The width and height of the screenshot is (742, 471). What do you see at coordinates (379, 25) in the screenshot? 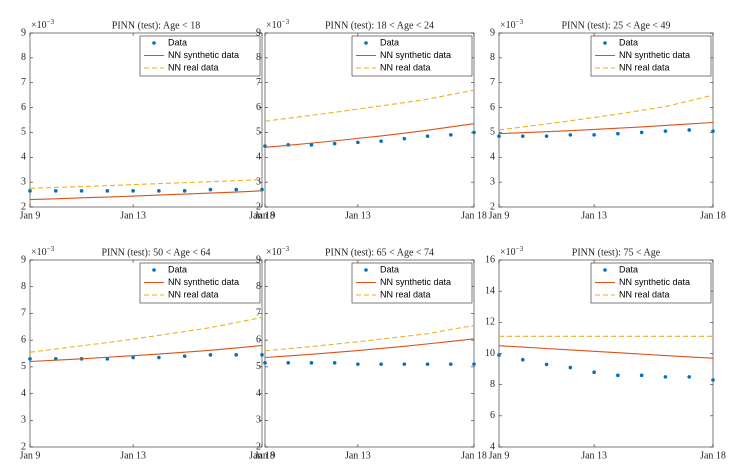
I see `chart-title: PINN (test): 18 < Age < 24` at bounding box center [379, 25].